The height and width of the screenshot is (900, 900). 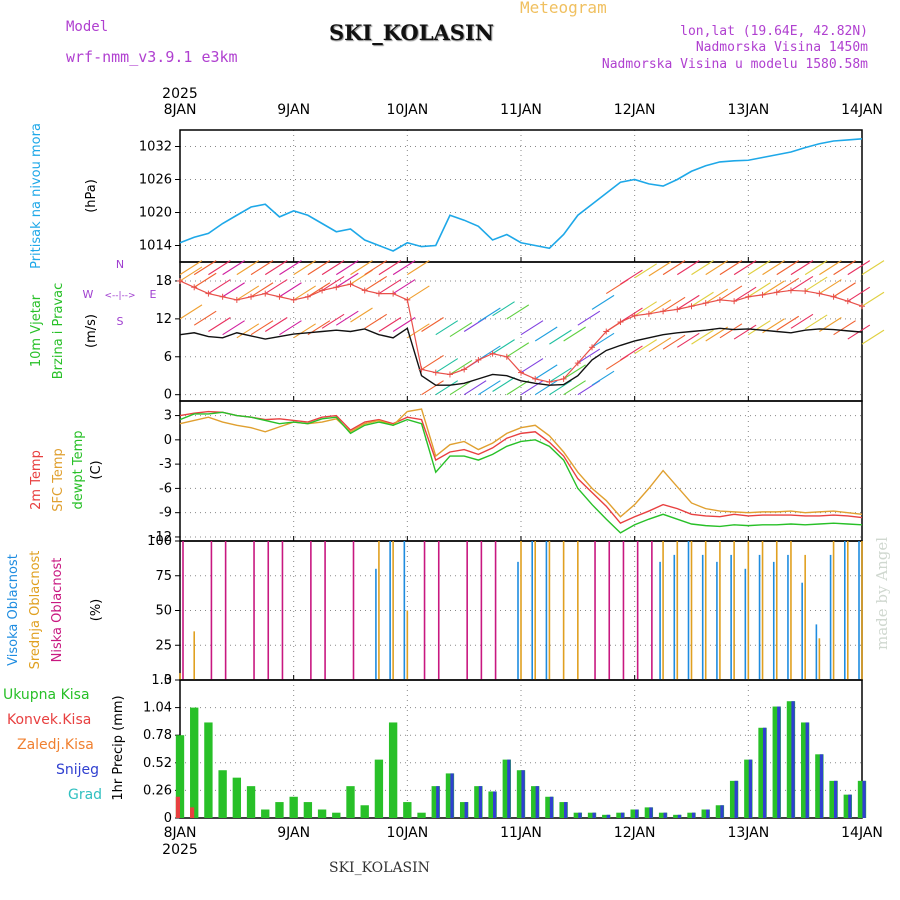 I want to click on y-tick-label: 50, so click(x=163, y=611).